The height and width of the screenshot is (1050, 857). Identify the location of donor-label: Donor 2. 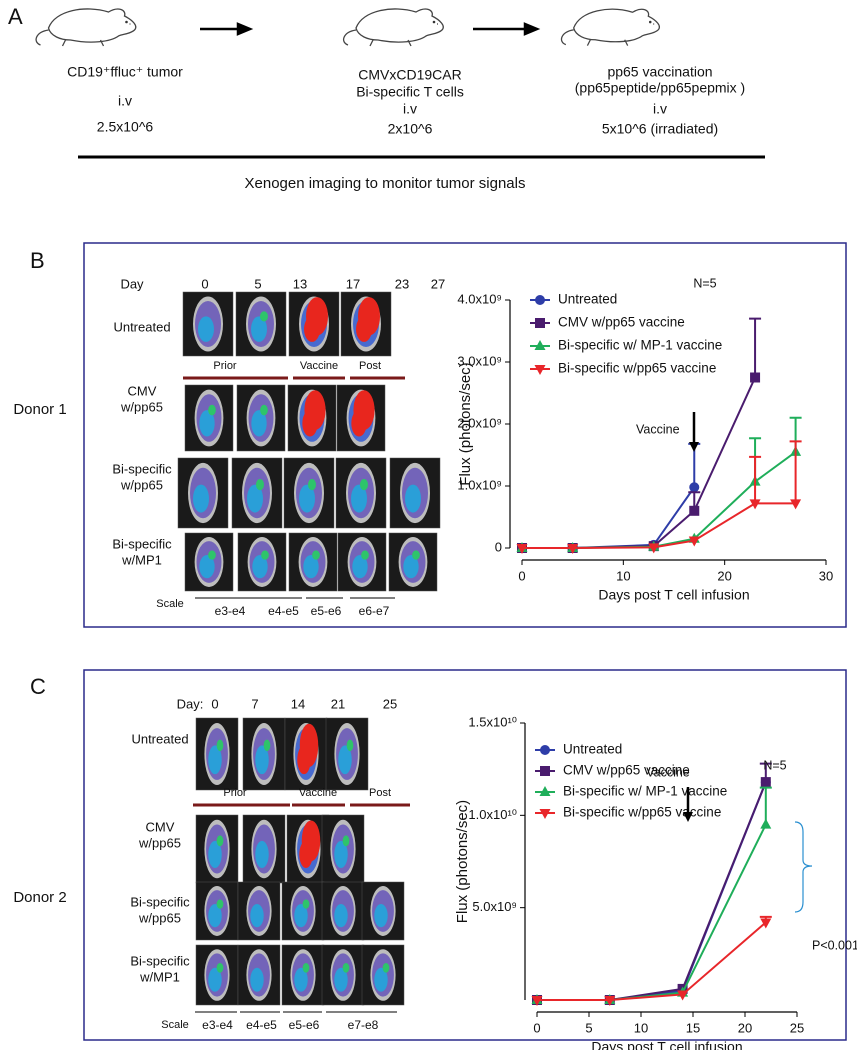
(39, 897).